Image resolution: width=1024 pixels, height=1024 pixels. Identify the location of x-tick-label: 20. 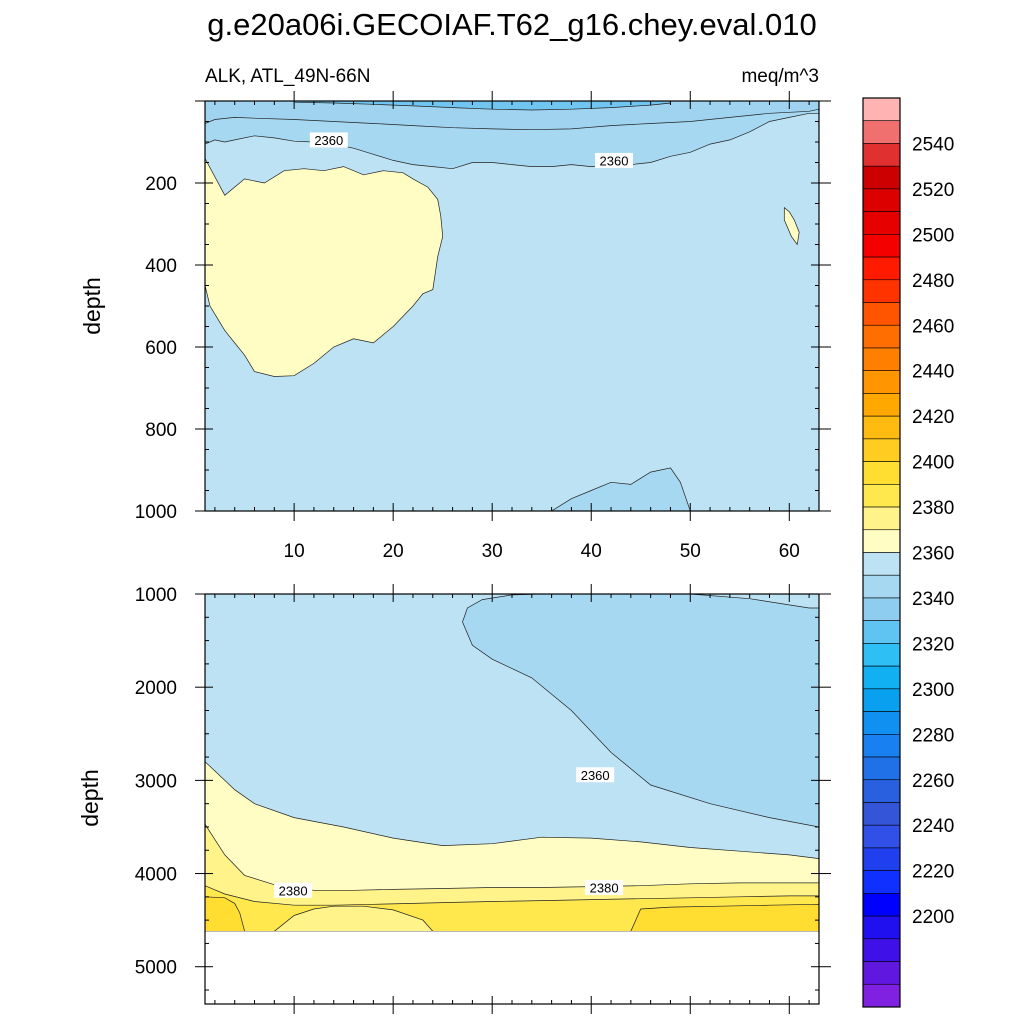
(393, 551).